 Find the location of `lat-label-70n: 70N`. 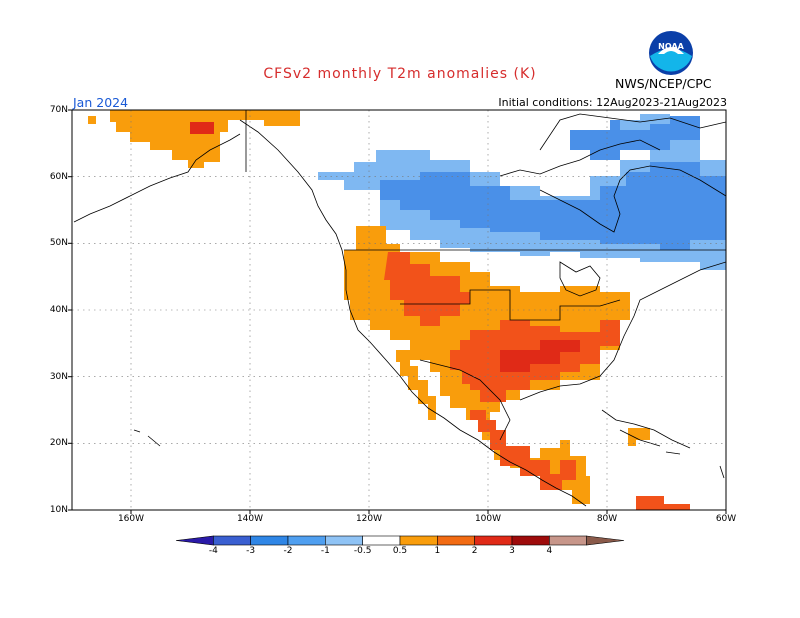

lat-label-70n: 70N is located at coordinates (58, 110).